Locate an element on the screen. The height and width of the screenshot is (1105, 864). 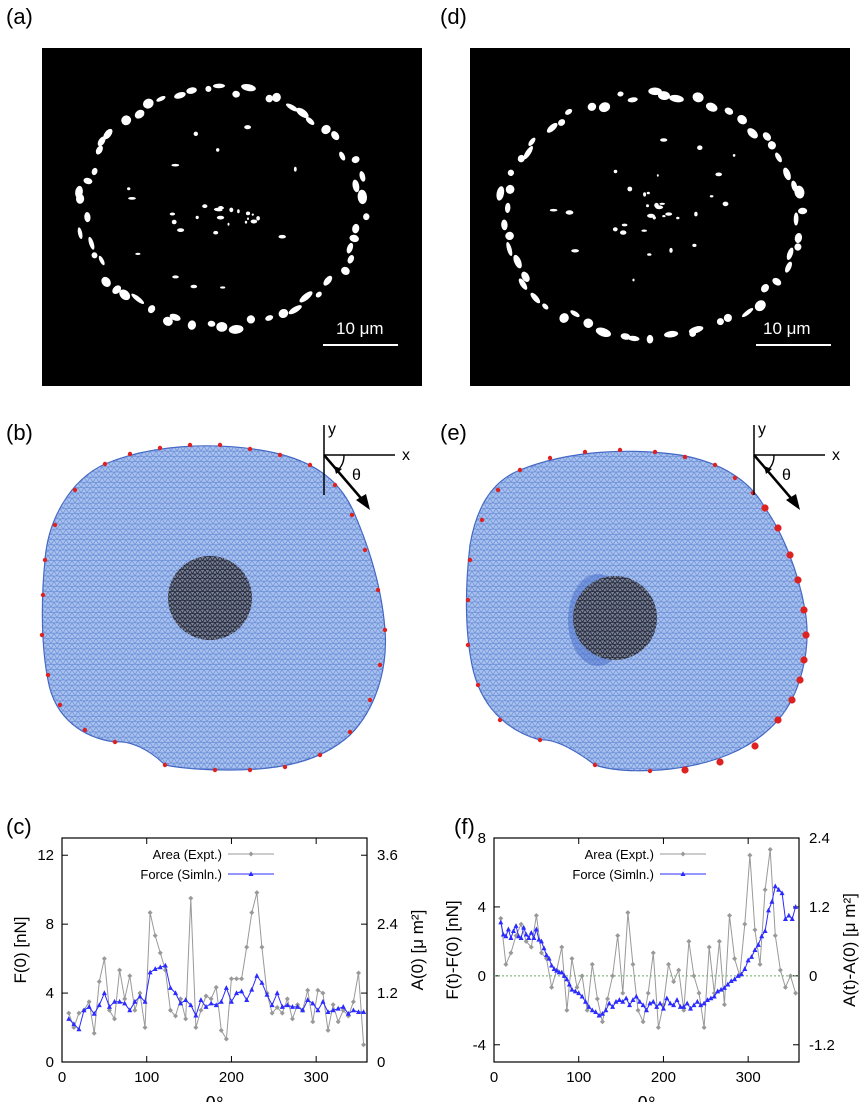
axes-inset-b: y x θ is located at coordinates (366, 465).